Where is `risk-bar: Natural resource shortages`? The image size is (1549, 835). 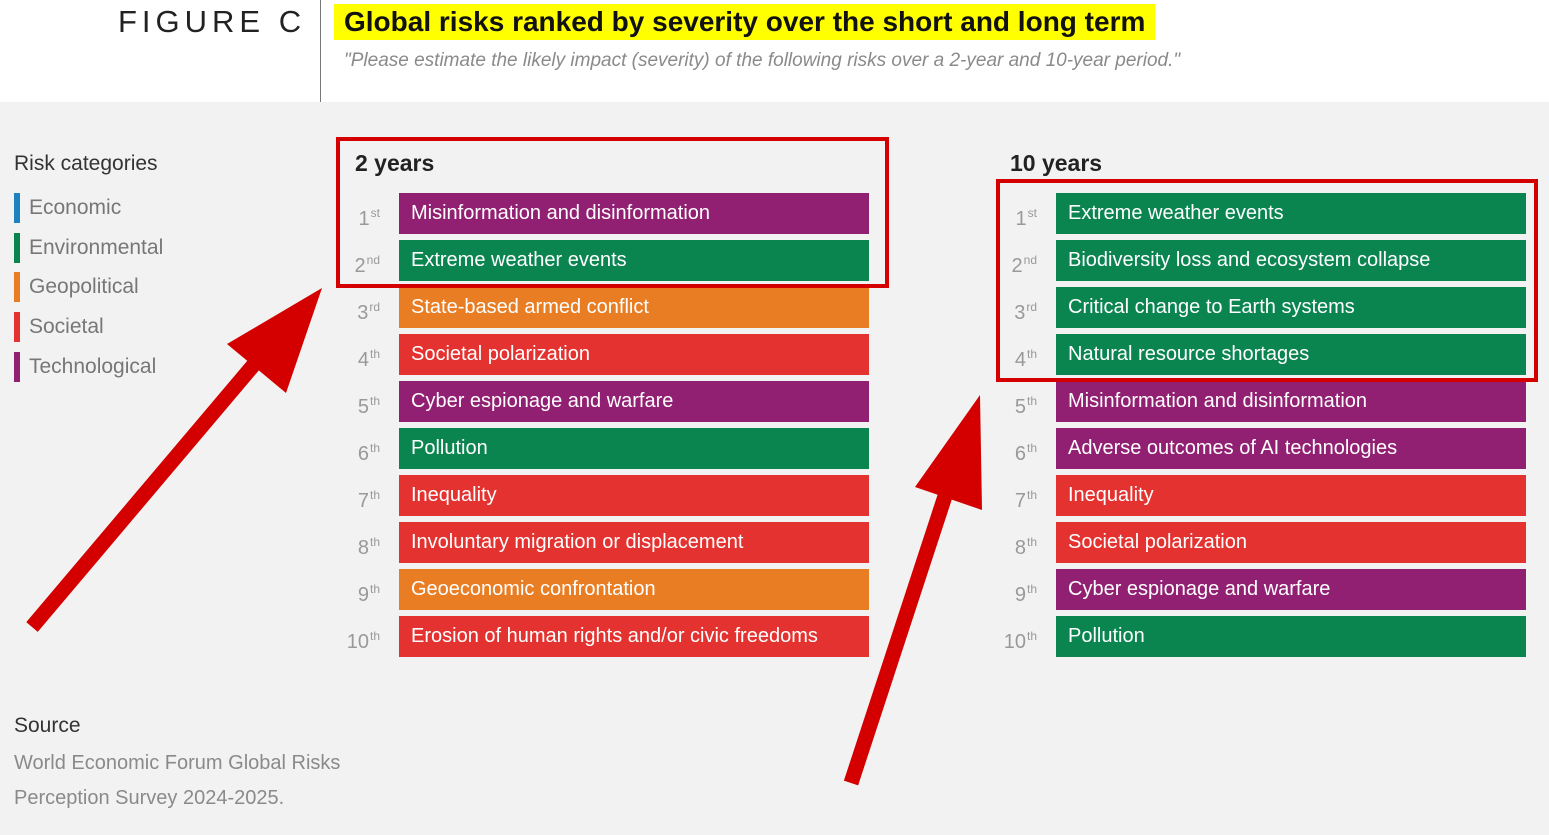 risk-bar: Natural resource shortages is located at coordinates (1291, 354).